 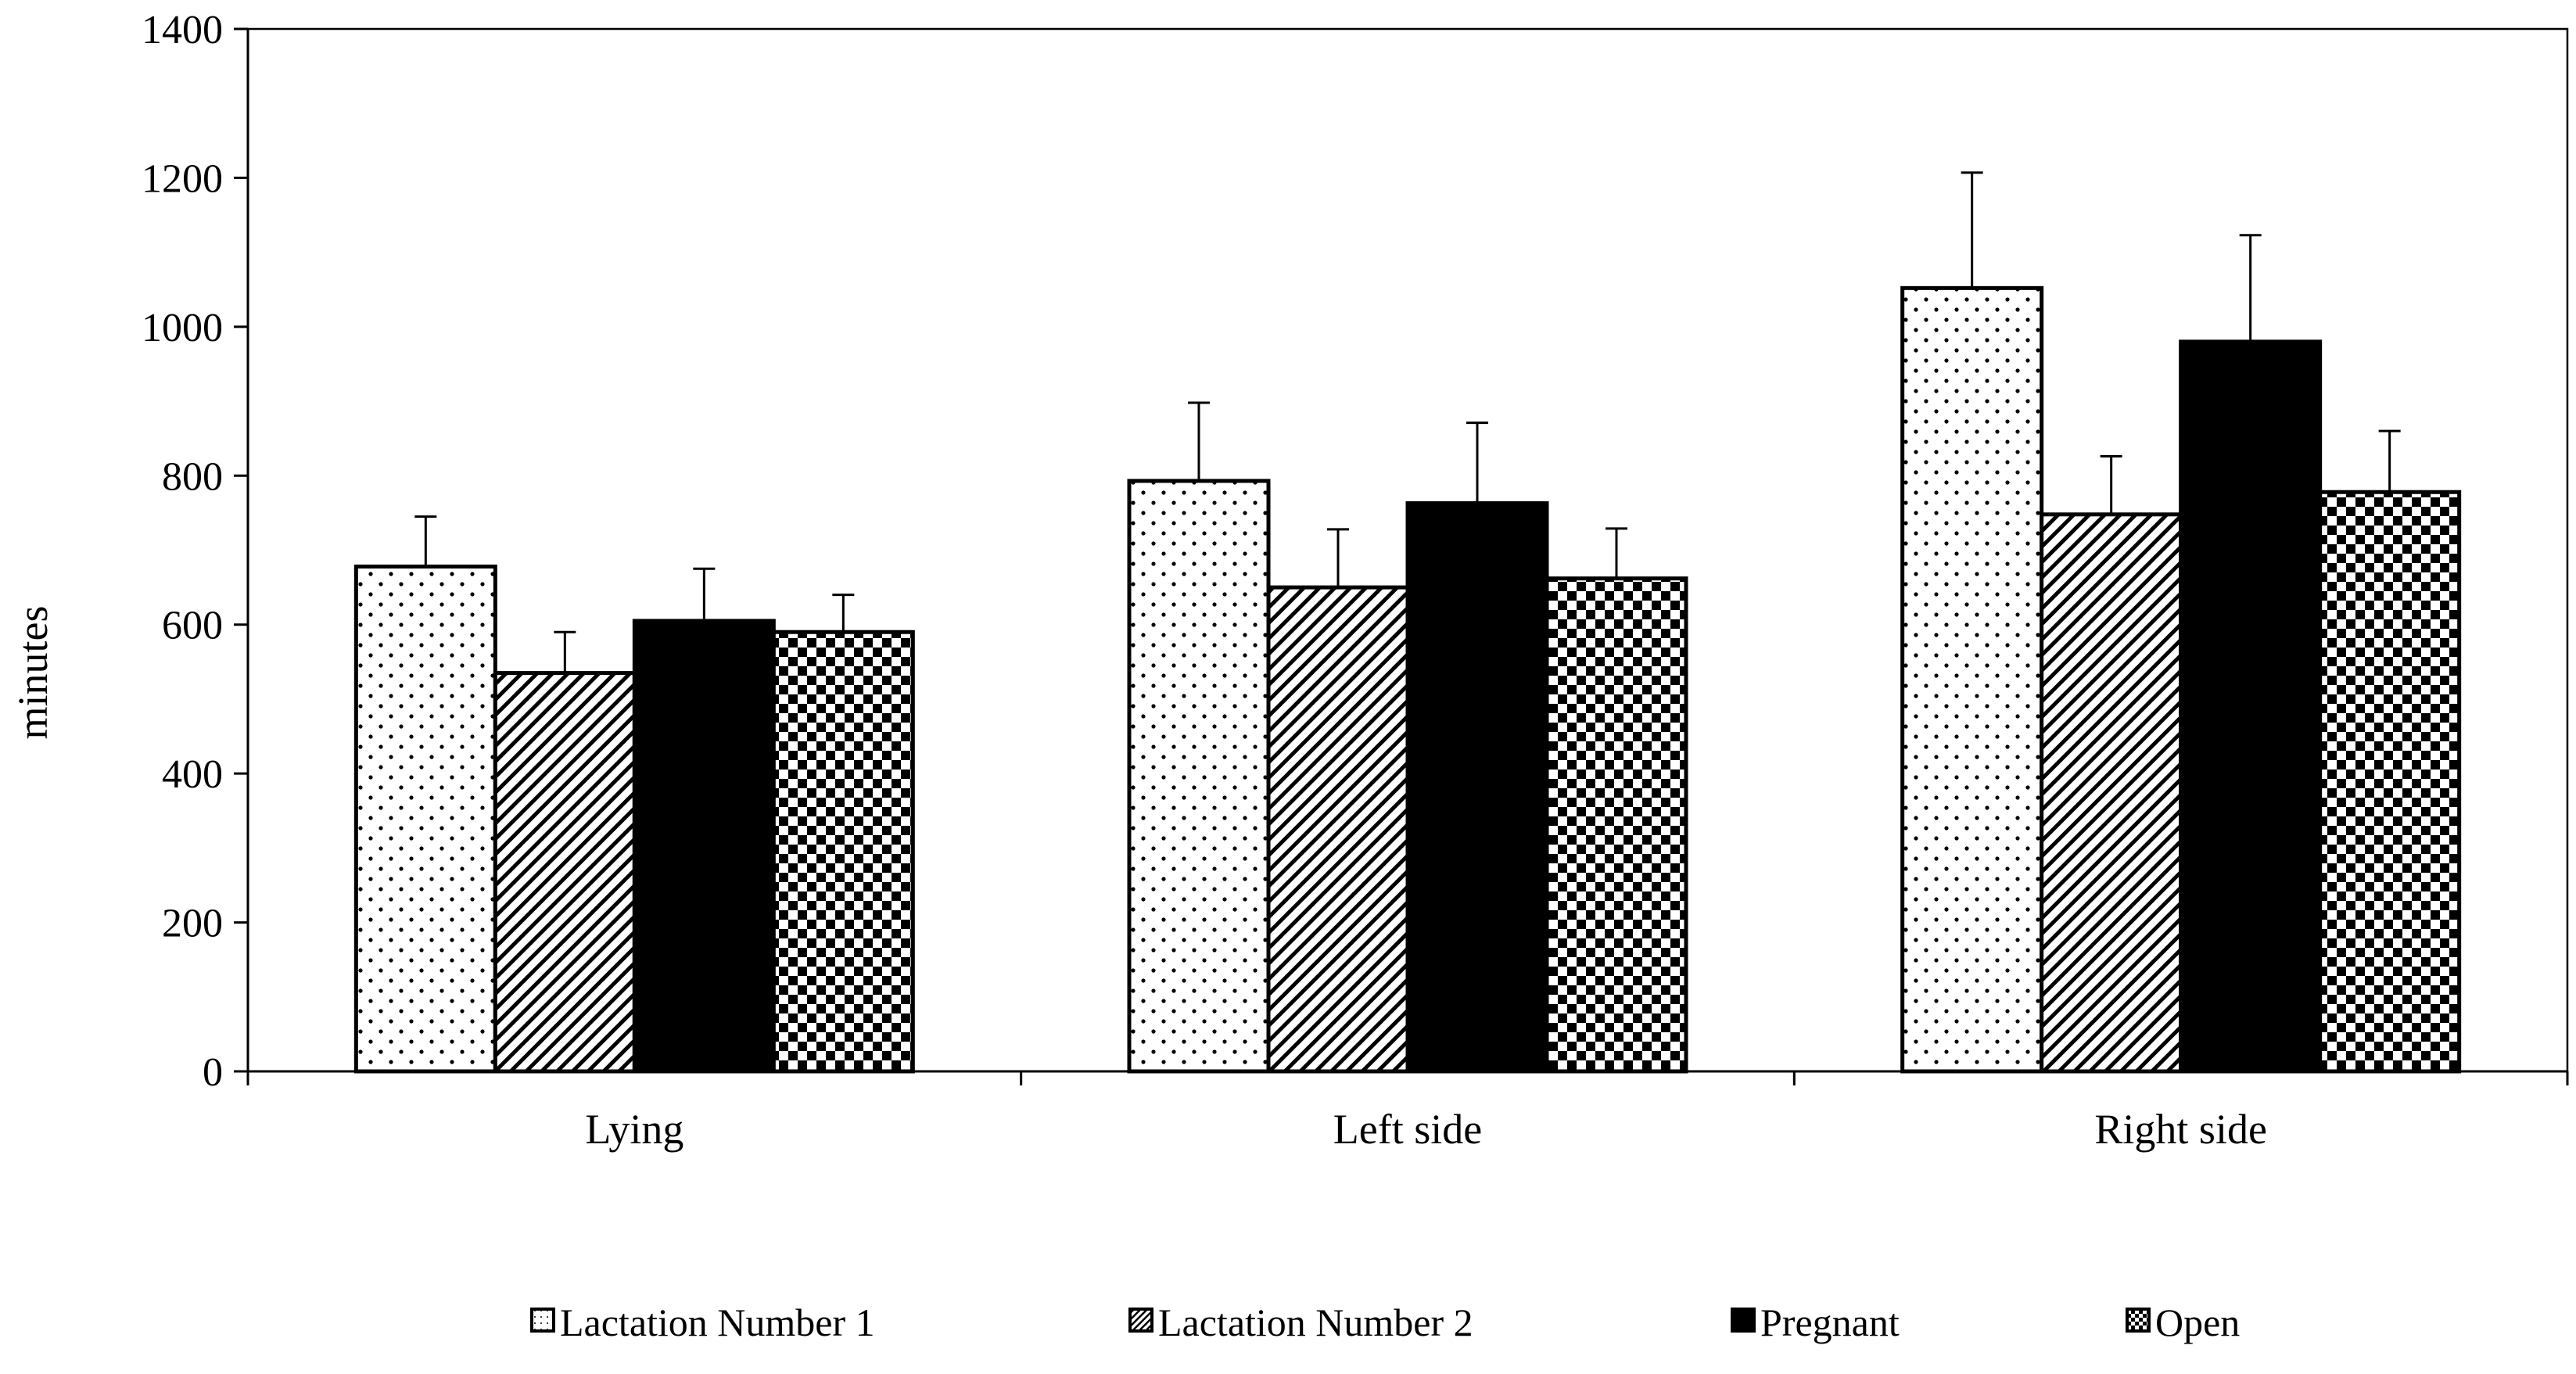 What do you see at coordinates (182, 328) in the screenshot?
I see `y-tick-label: 1000` at bounding box center [182, 328].